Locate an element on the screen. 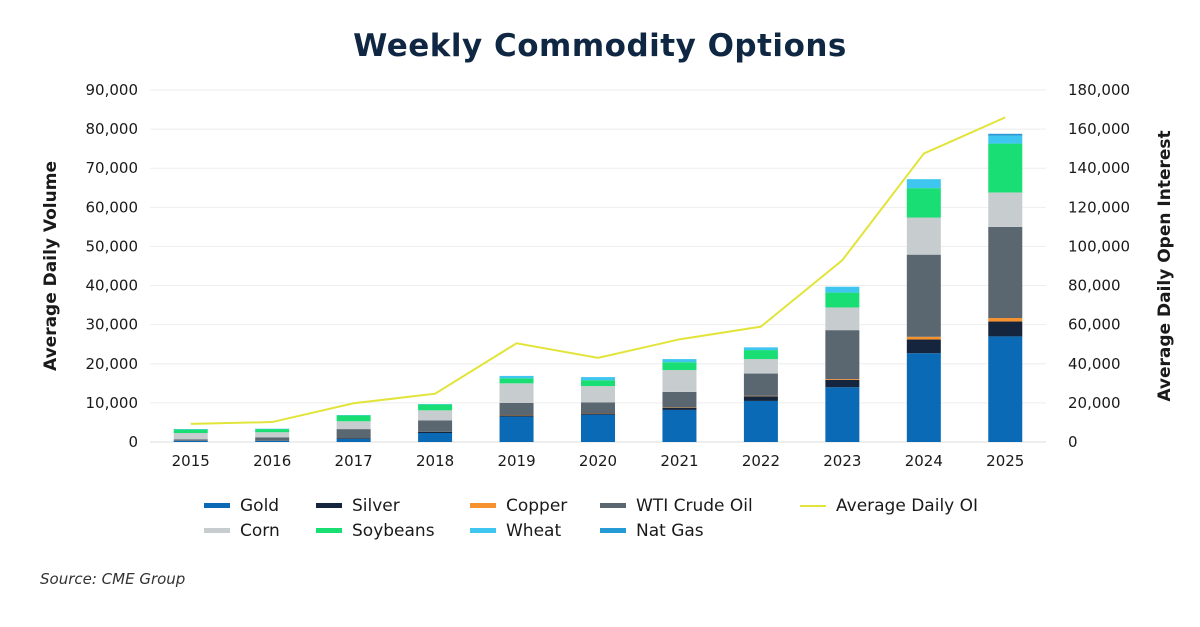  x-tick-label-2015: 2015 is located at coordinates (191, 461).